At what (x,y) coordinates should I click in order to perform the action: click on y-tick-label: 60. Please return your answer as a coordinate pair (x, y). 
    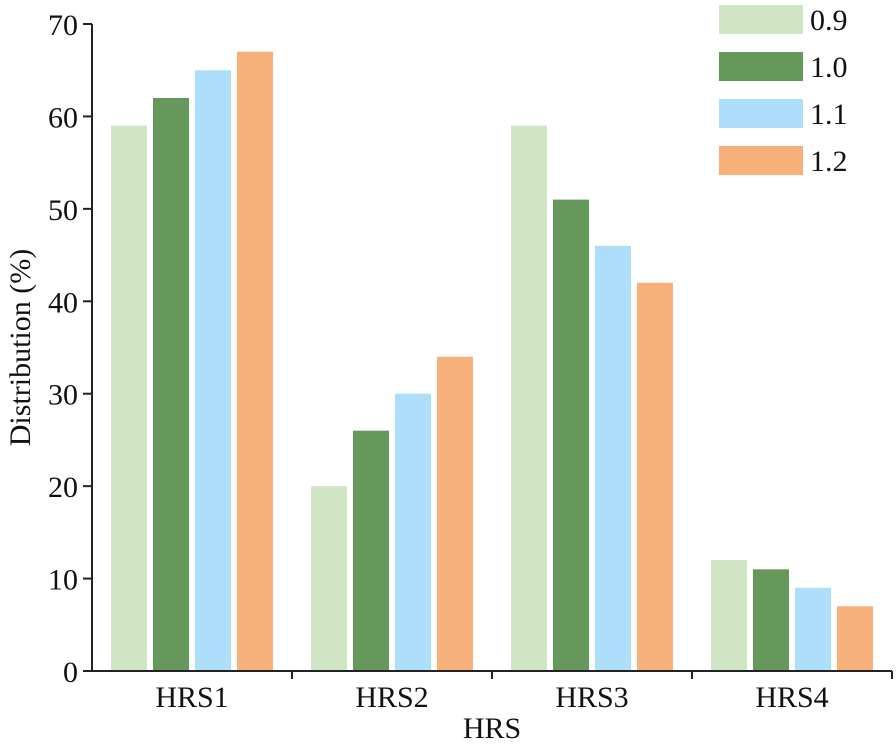
    Looking at the image, I should click on (63, 117).